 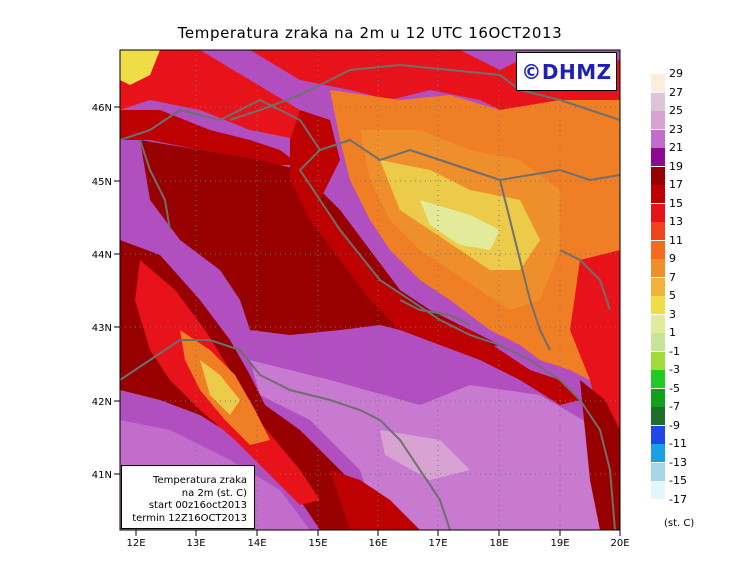 What do you see at coordinates (559, 543) in the screenshot?
I see `lon-label: 19E` at bounding box center [559, 543].